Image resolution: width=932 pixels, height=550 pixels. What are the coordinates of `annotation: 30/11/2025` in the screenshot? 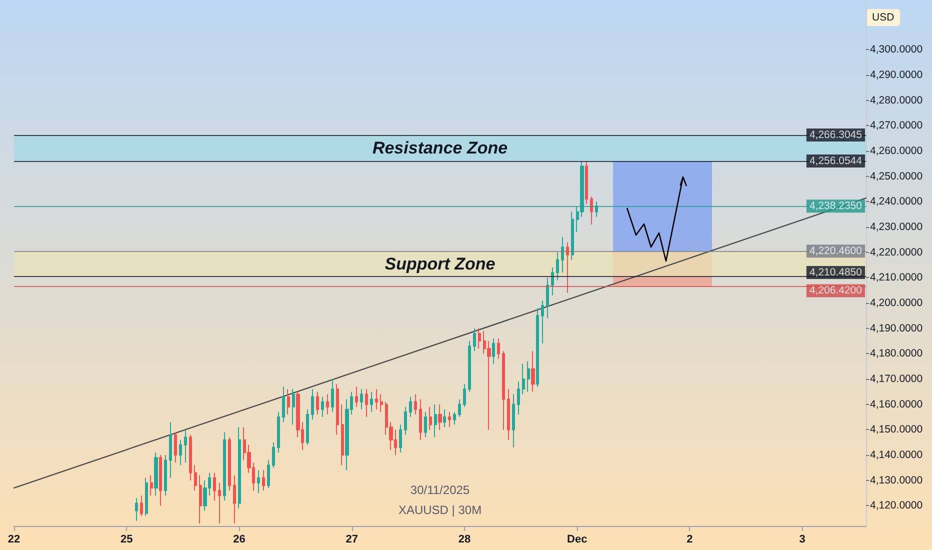 It's located at (440, 490).